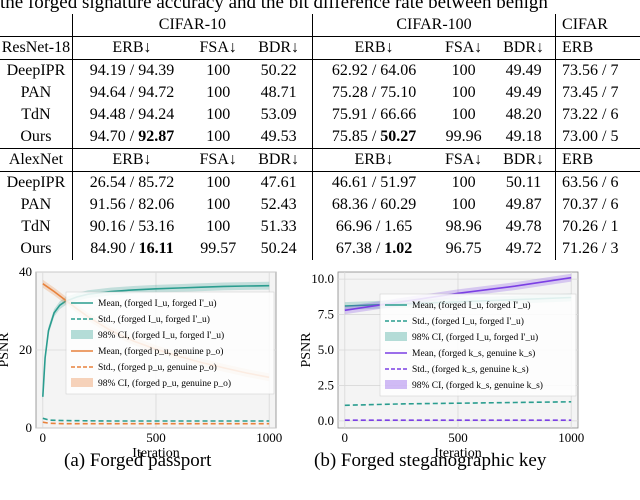  I want to click on y-tick-label: 7.5, so click(326, 314).